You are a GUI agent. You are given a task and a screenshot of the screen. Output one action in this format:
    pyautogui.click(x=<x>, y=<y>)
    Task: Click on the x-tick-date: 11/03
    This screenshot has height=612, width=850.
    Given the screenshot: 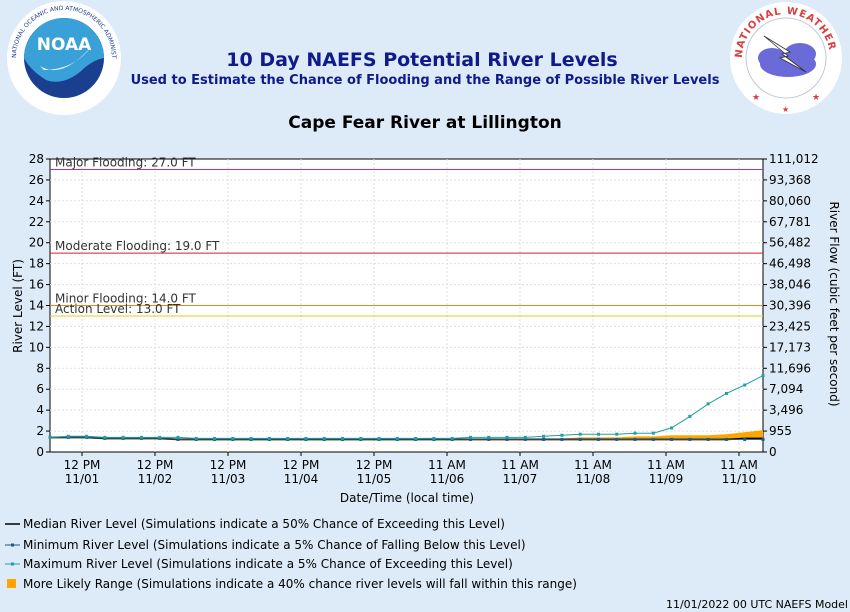 What is the action you would take?
    pyautogui.click(x=228, y=479)
    